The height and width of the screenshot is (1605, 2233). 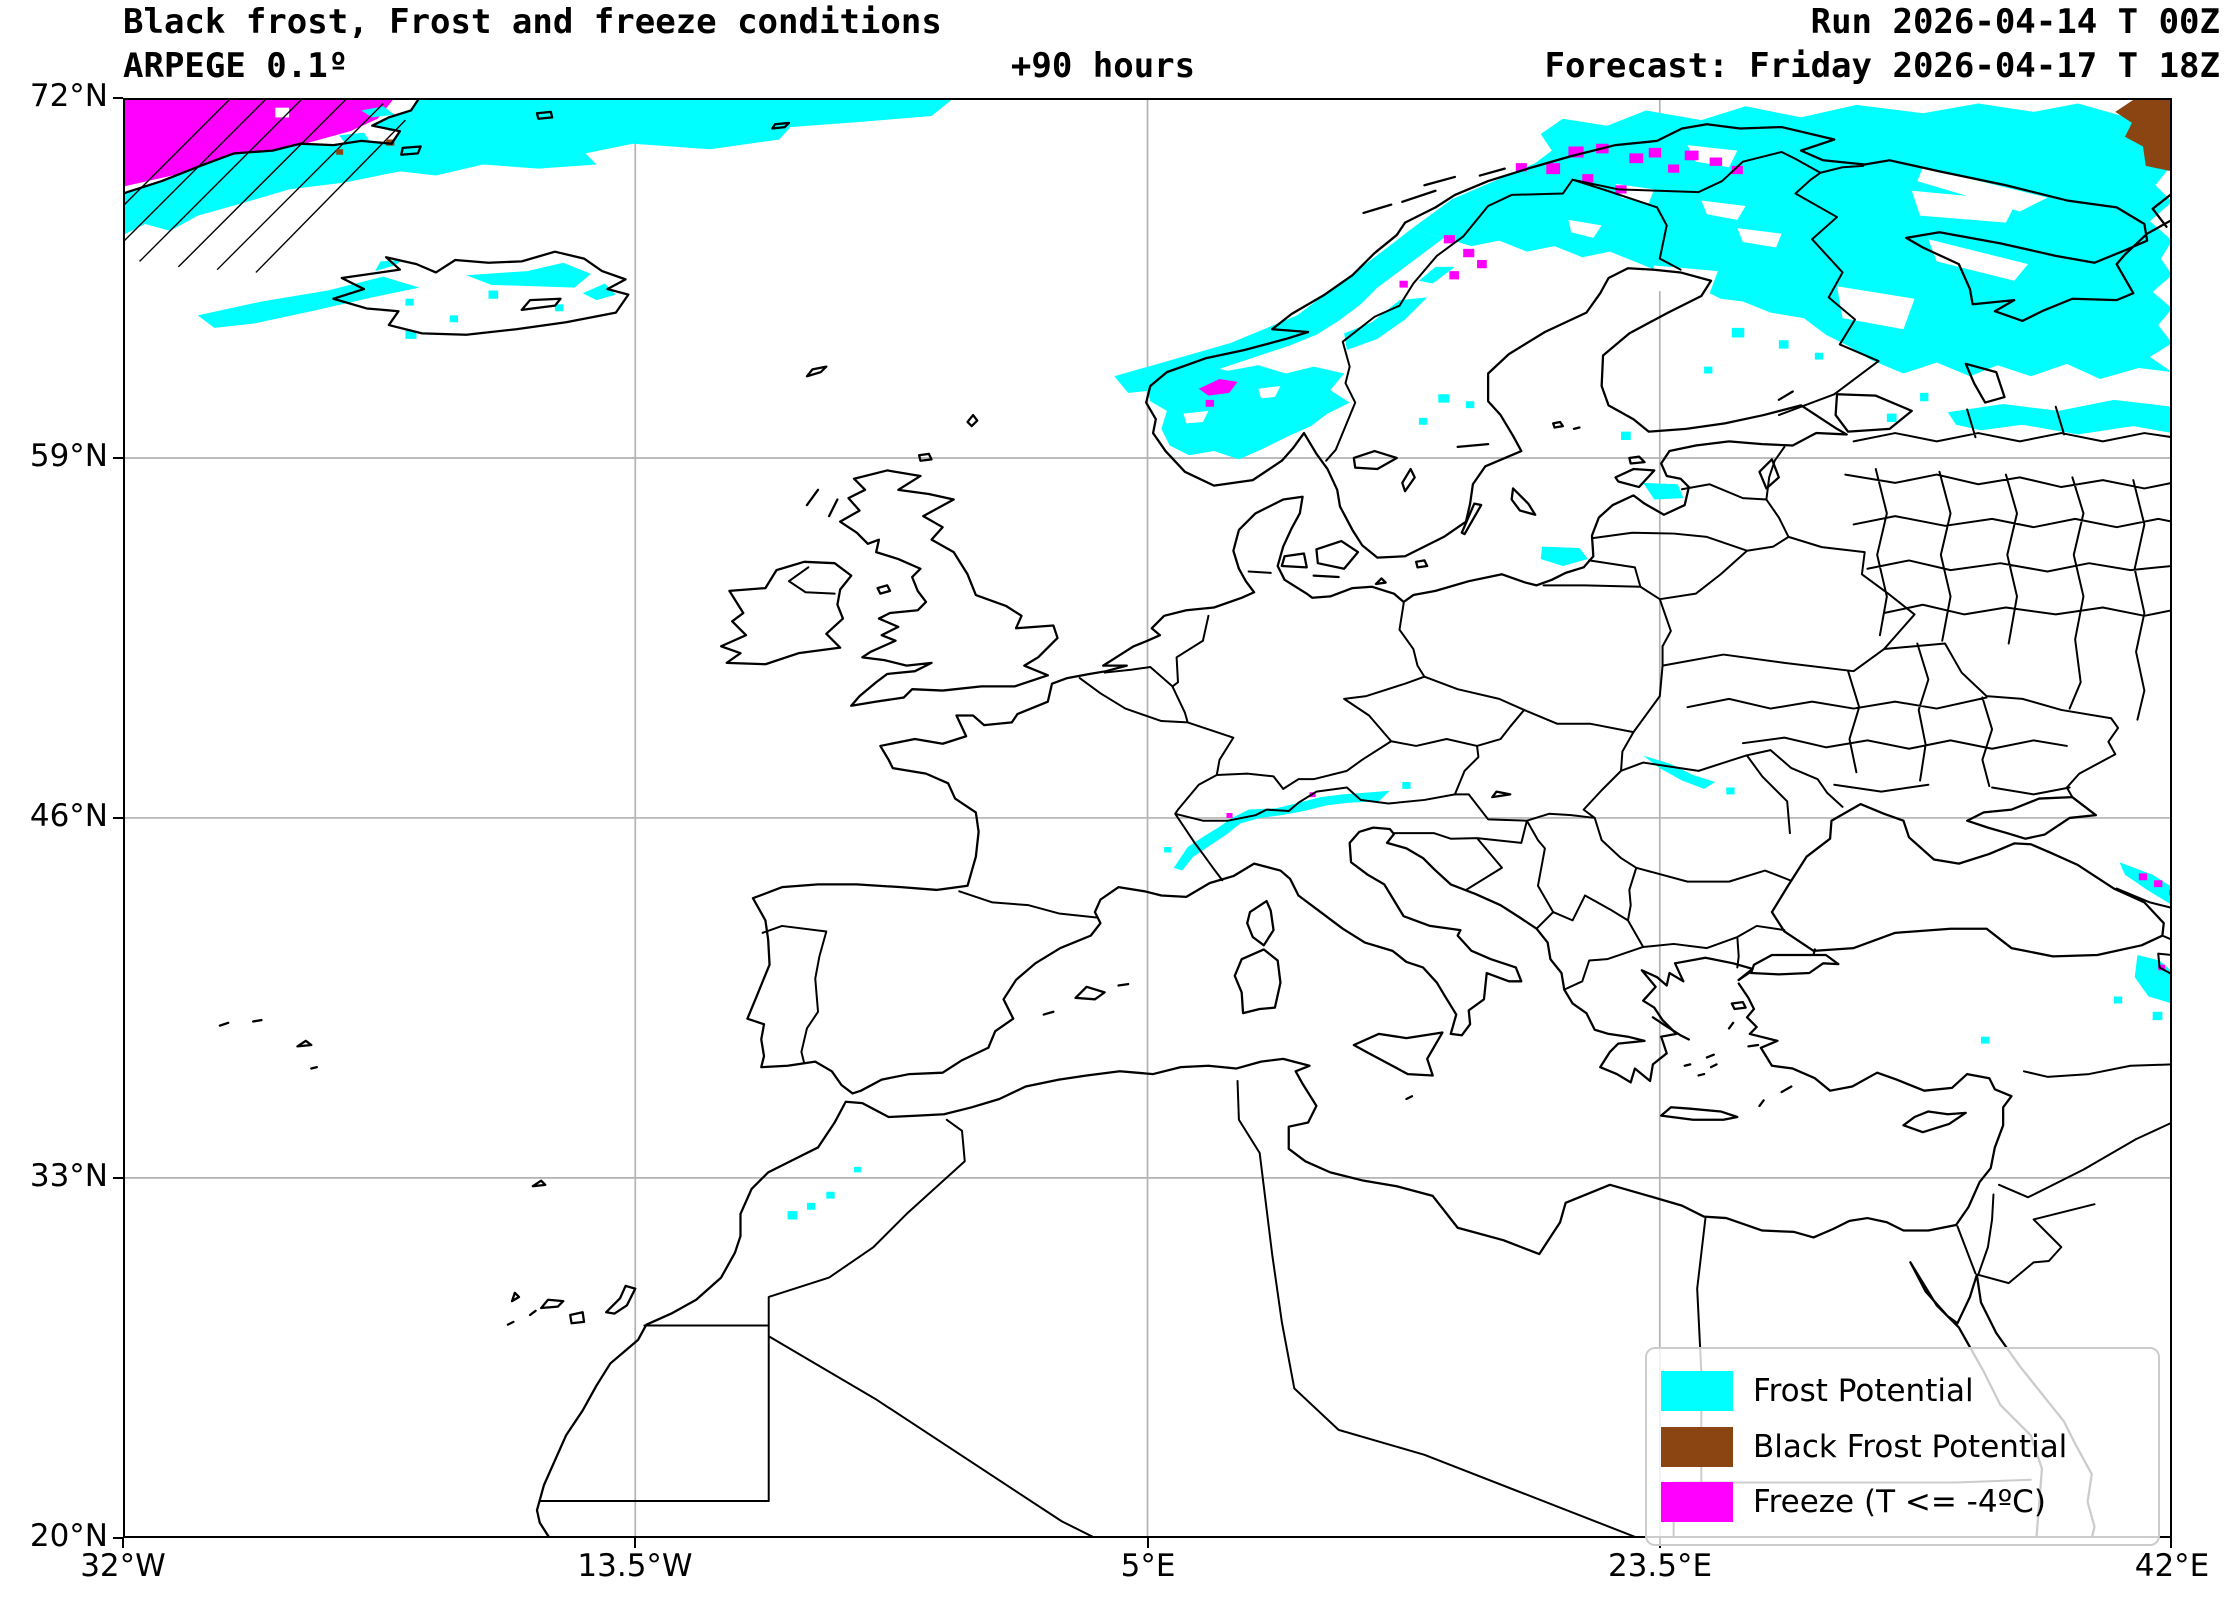 I want to click on x-tick-label: 5°E, so click(x=1148, y=1566).